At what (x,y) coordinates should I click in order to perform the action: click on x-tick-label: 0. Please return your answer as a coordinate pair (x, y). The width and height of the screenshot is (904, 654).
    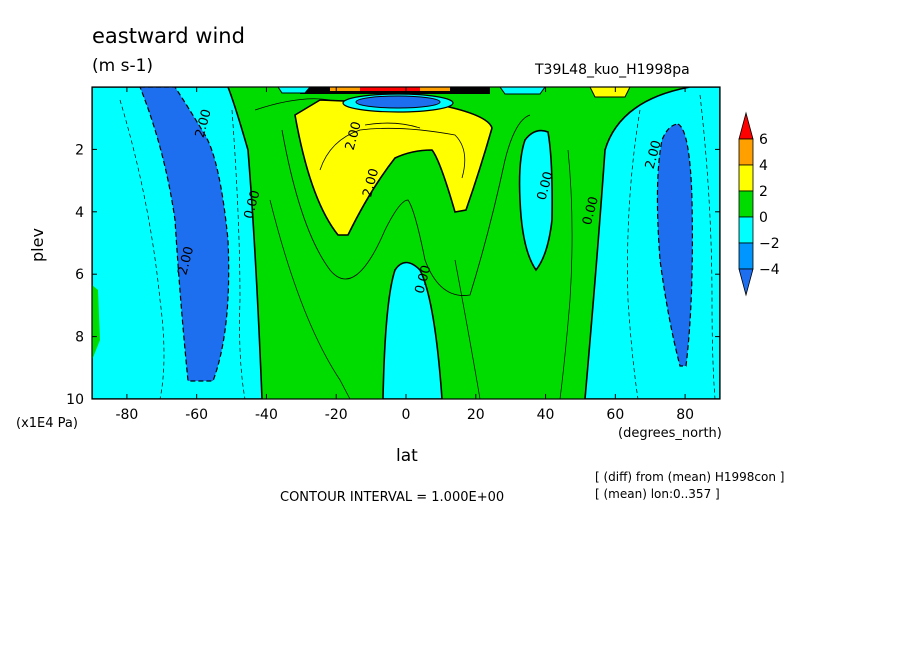
    Looking at the image, I should click on (406, 415).